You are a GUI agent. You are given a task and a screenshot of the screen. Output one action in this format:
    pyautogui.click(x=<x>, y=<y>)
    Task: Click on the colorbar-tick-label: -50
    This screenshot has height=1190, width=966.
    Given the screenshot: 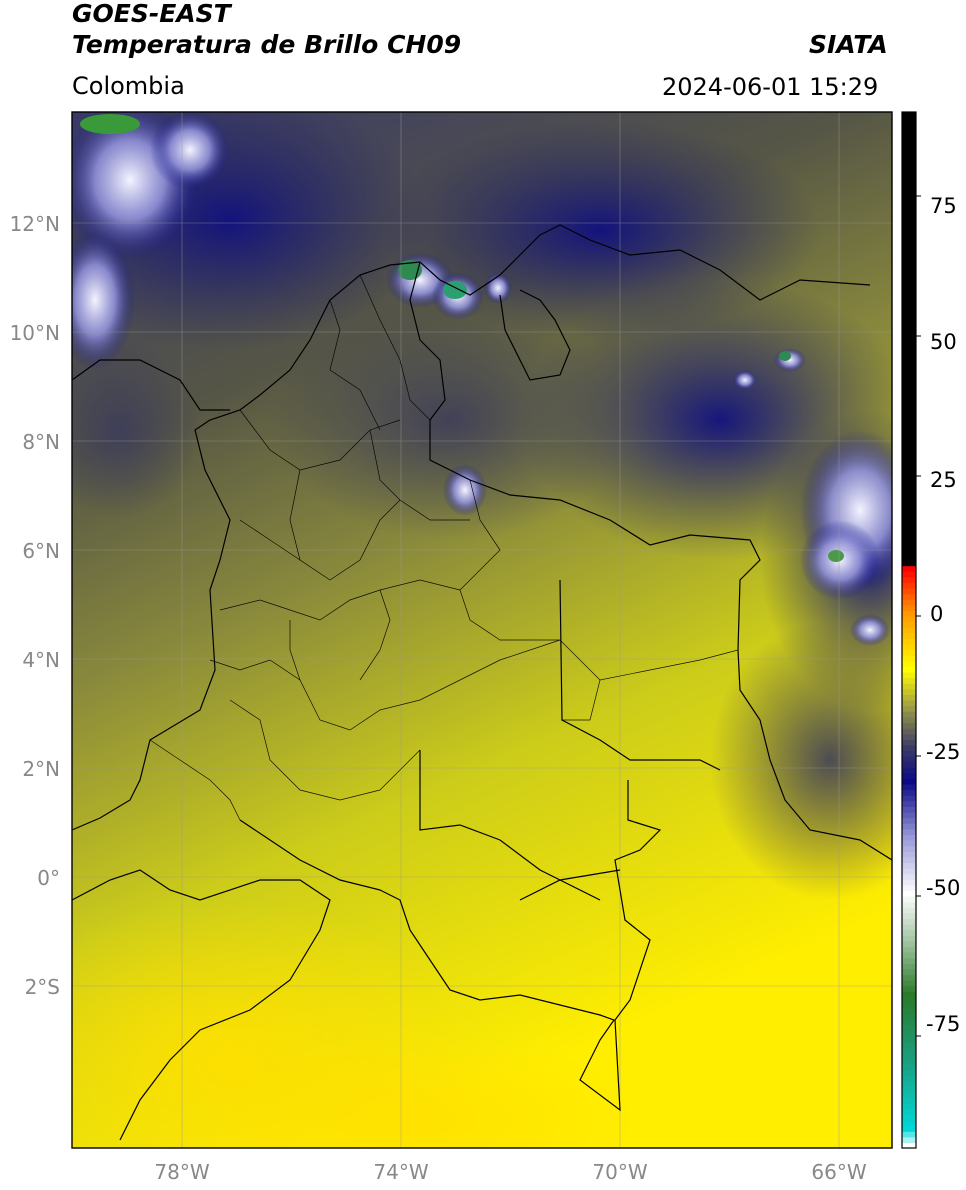 What is the action you would take?
    pyautogui.click(x=943, y=888)
    